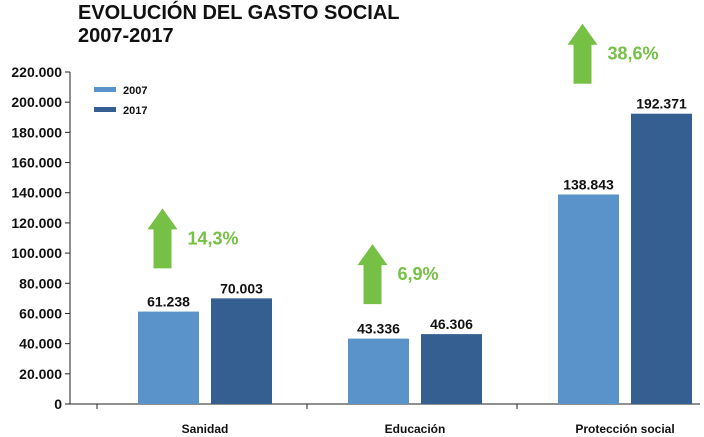  I want to click on y-tick-label: 0, so click(58, 404).